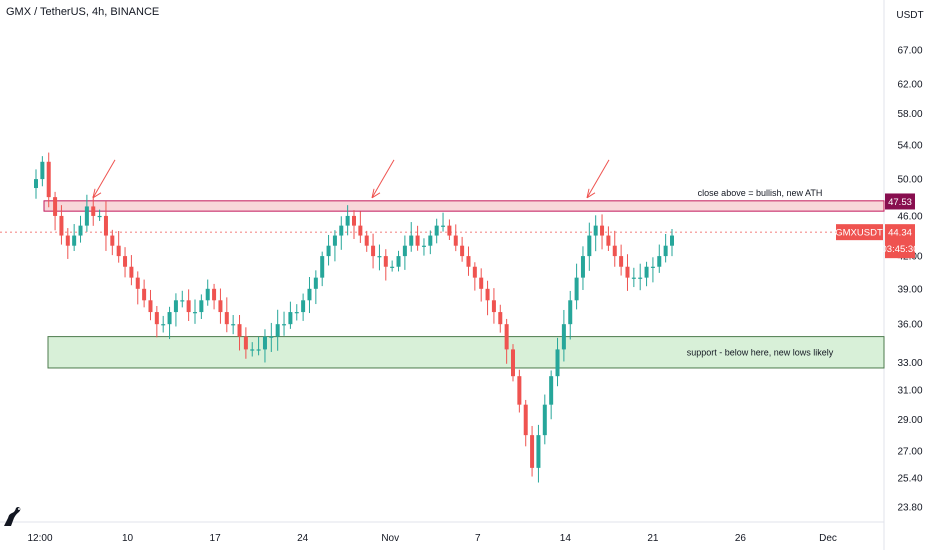 The width and height of the screenshot is (932, 550). I want to click on arrow-head, so click(97, 193).